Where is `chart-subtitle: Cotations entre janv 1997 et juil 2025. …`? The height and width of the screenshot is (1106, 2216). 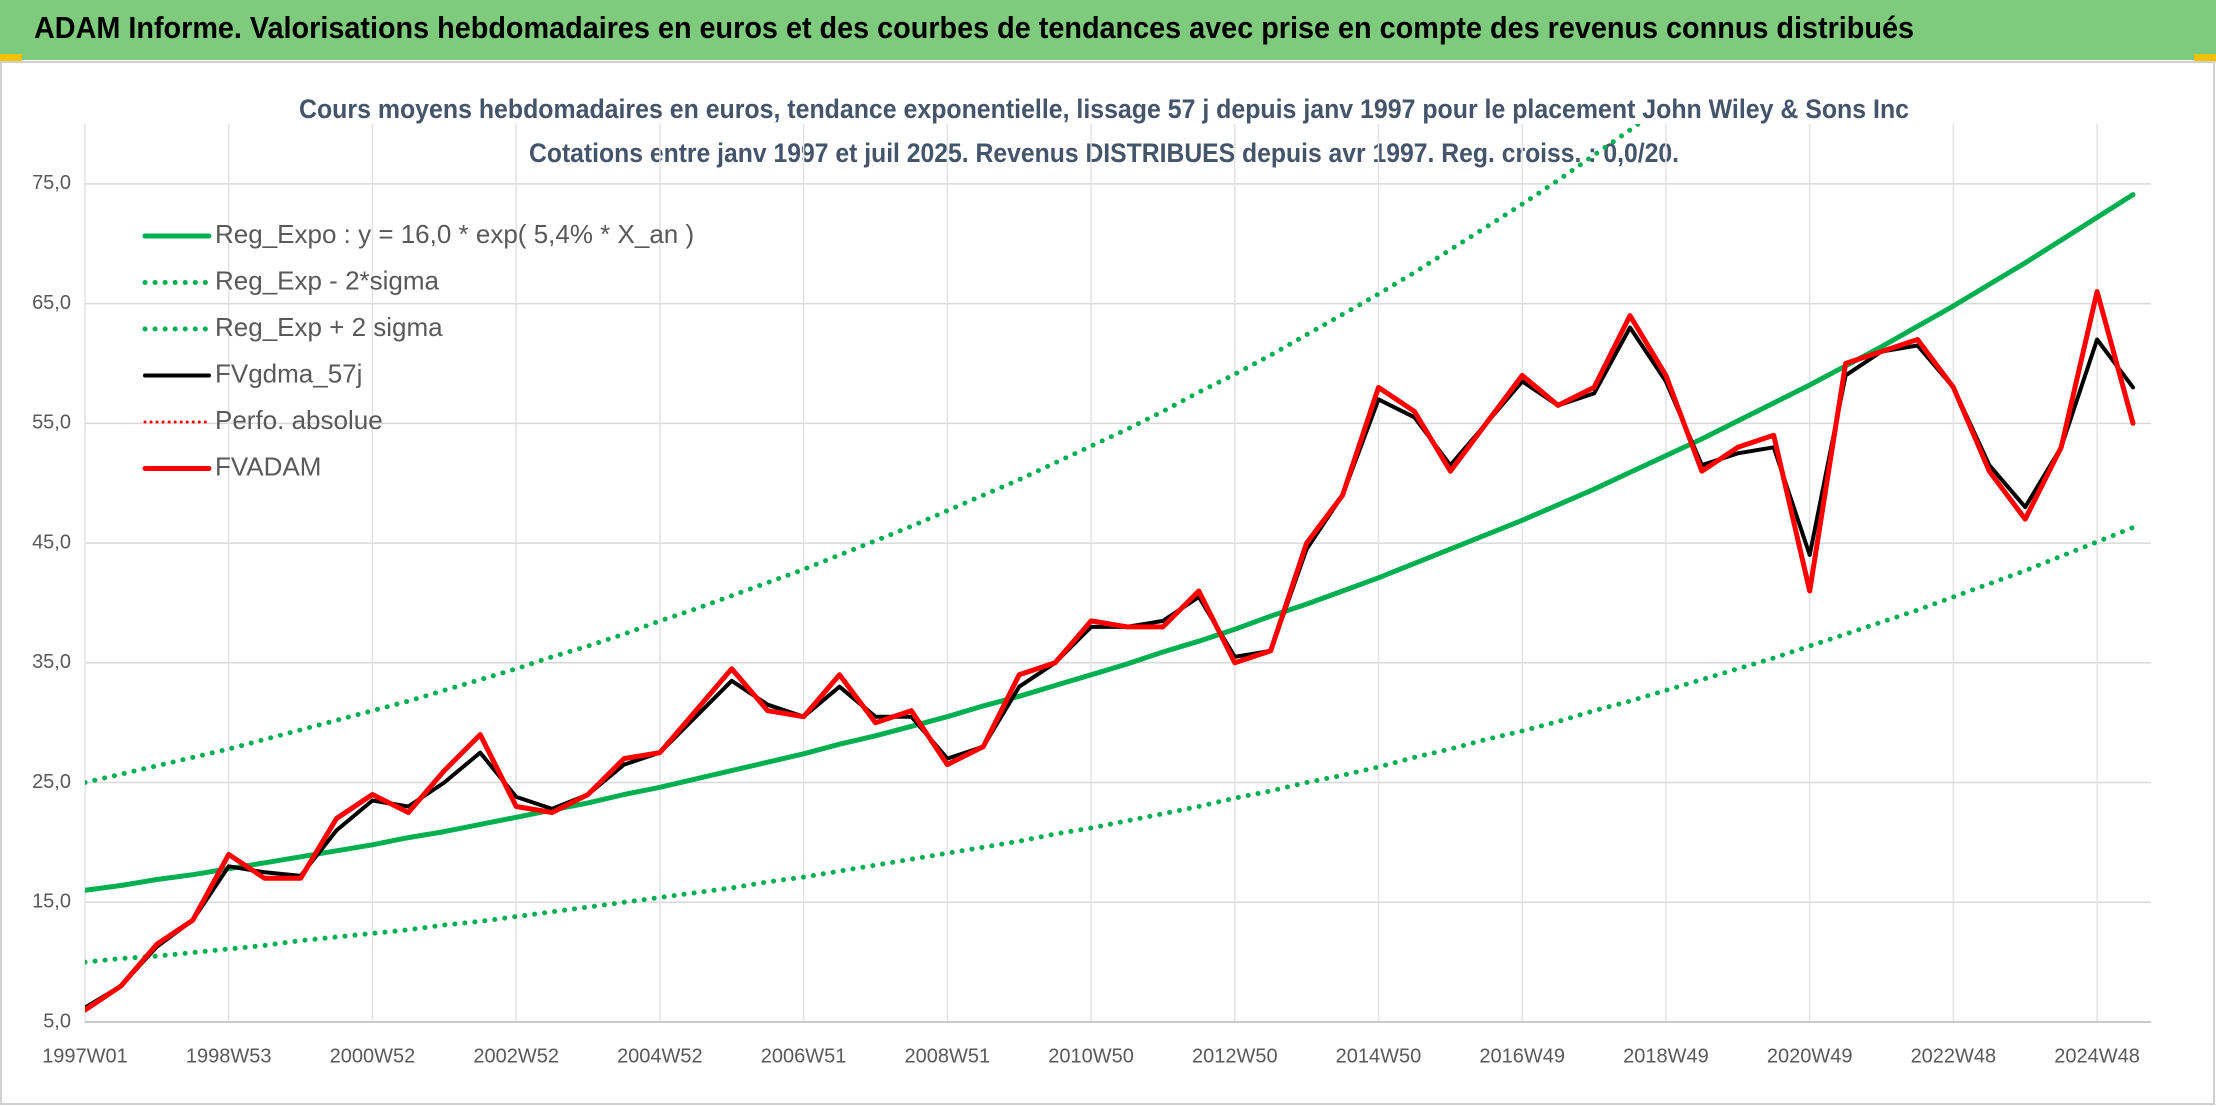 chart-subtitle: Cotations entre janv 1997 et juil 2025. … is located at coordinates (1104, 153).